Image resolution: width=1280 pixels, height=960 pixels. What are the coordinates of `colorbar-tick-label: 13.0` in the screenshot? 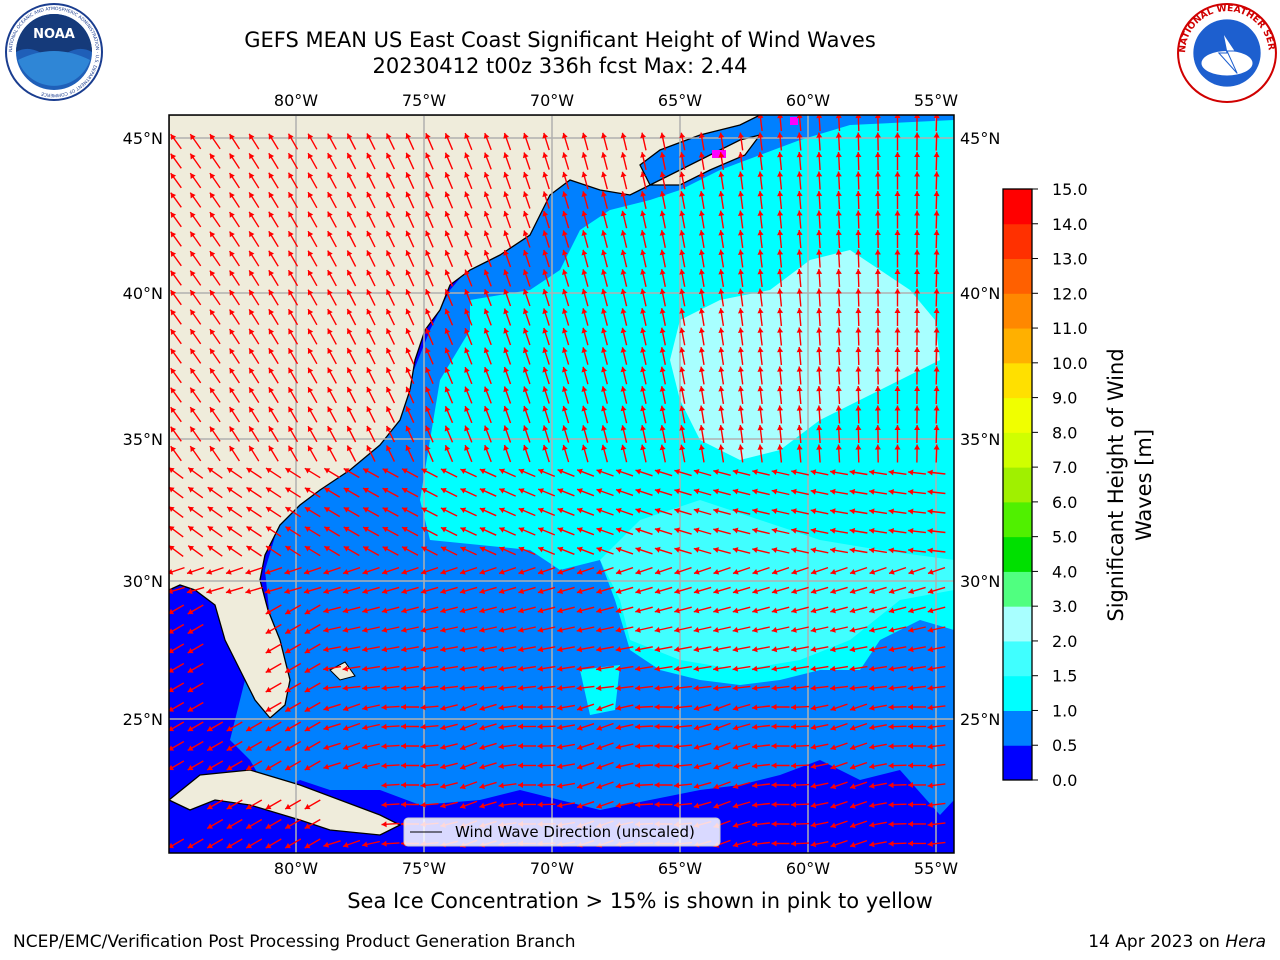 It's located at (1070, 259).